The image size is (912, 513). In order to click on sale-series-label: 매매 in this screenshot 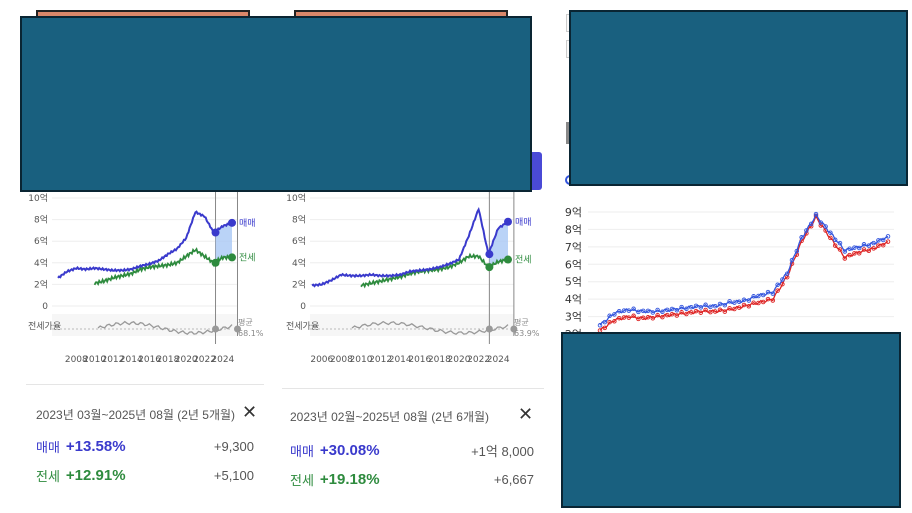, I will do `click(247, 223)`.